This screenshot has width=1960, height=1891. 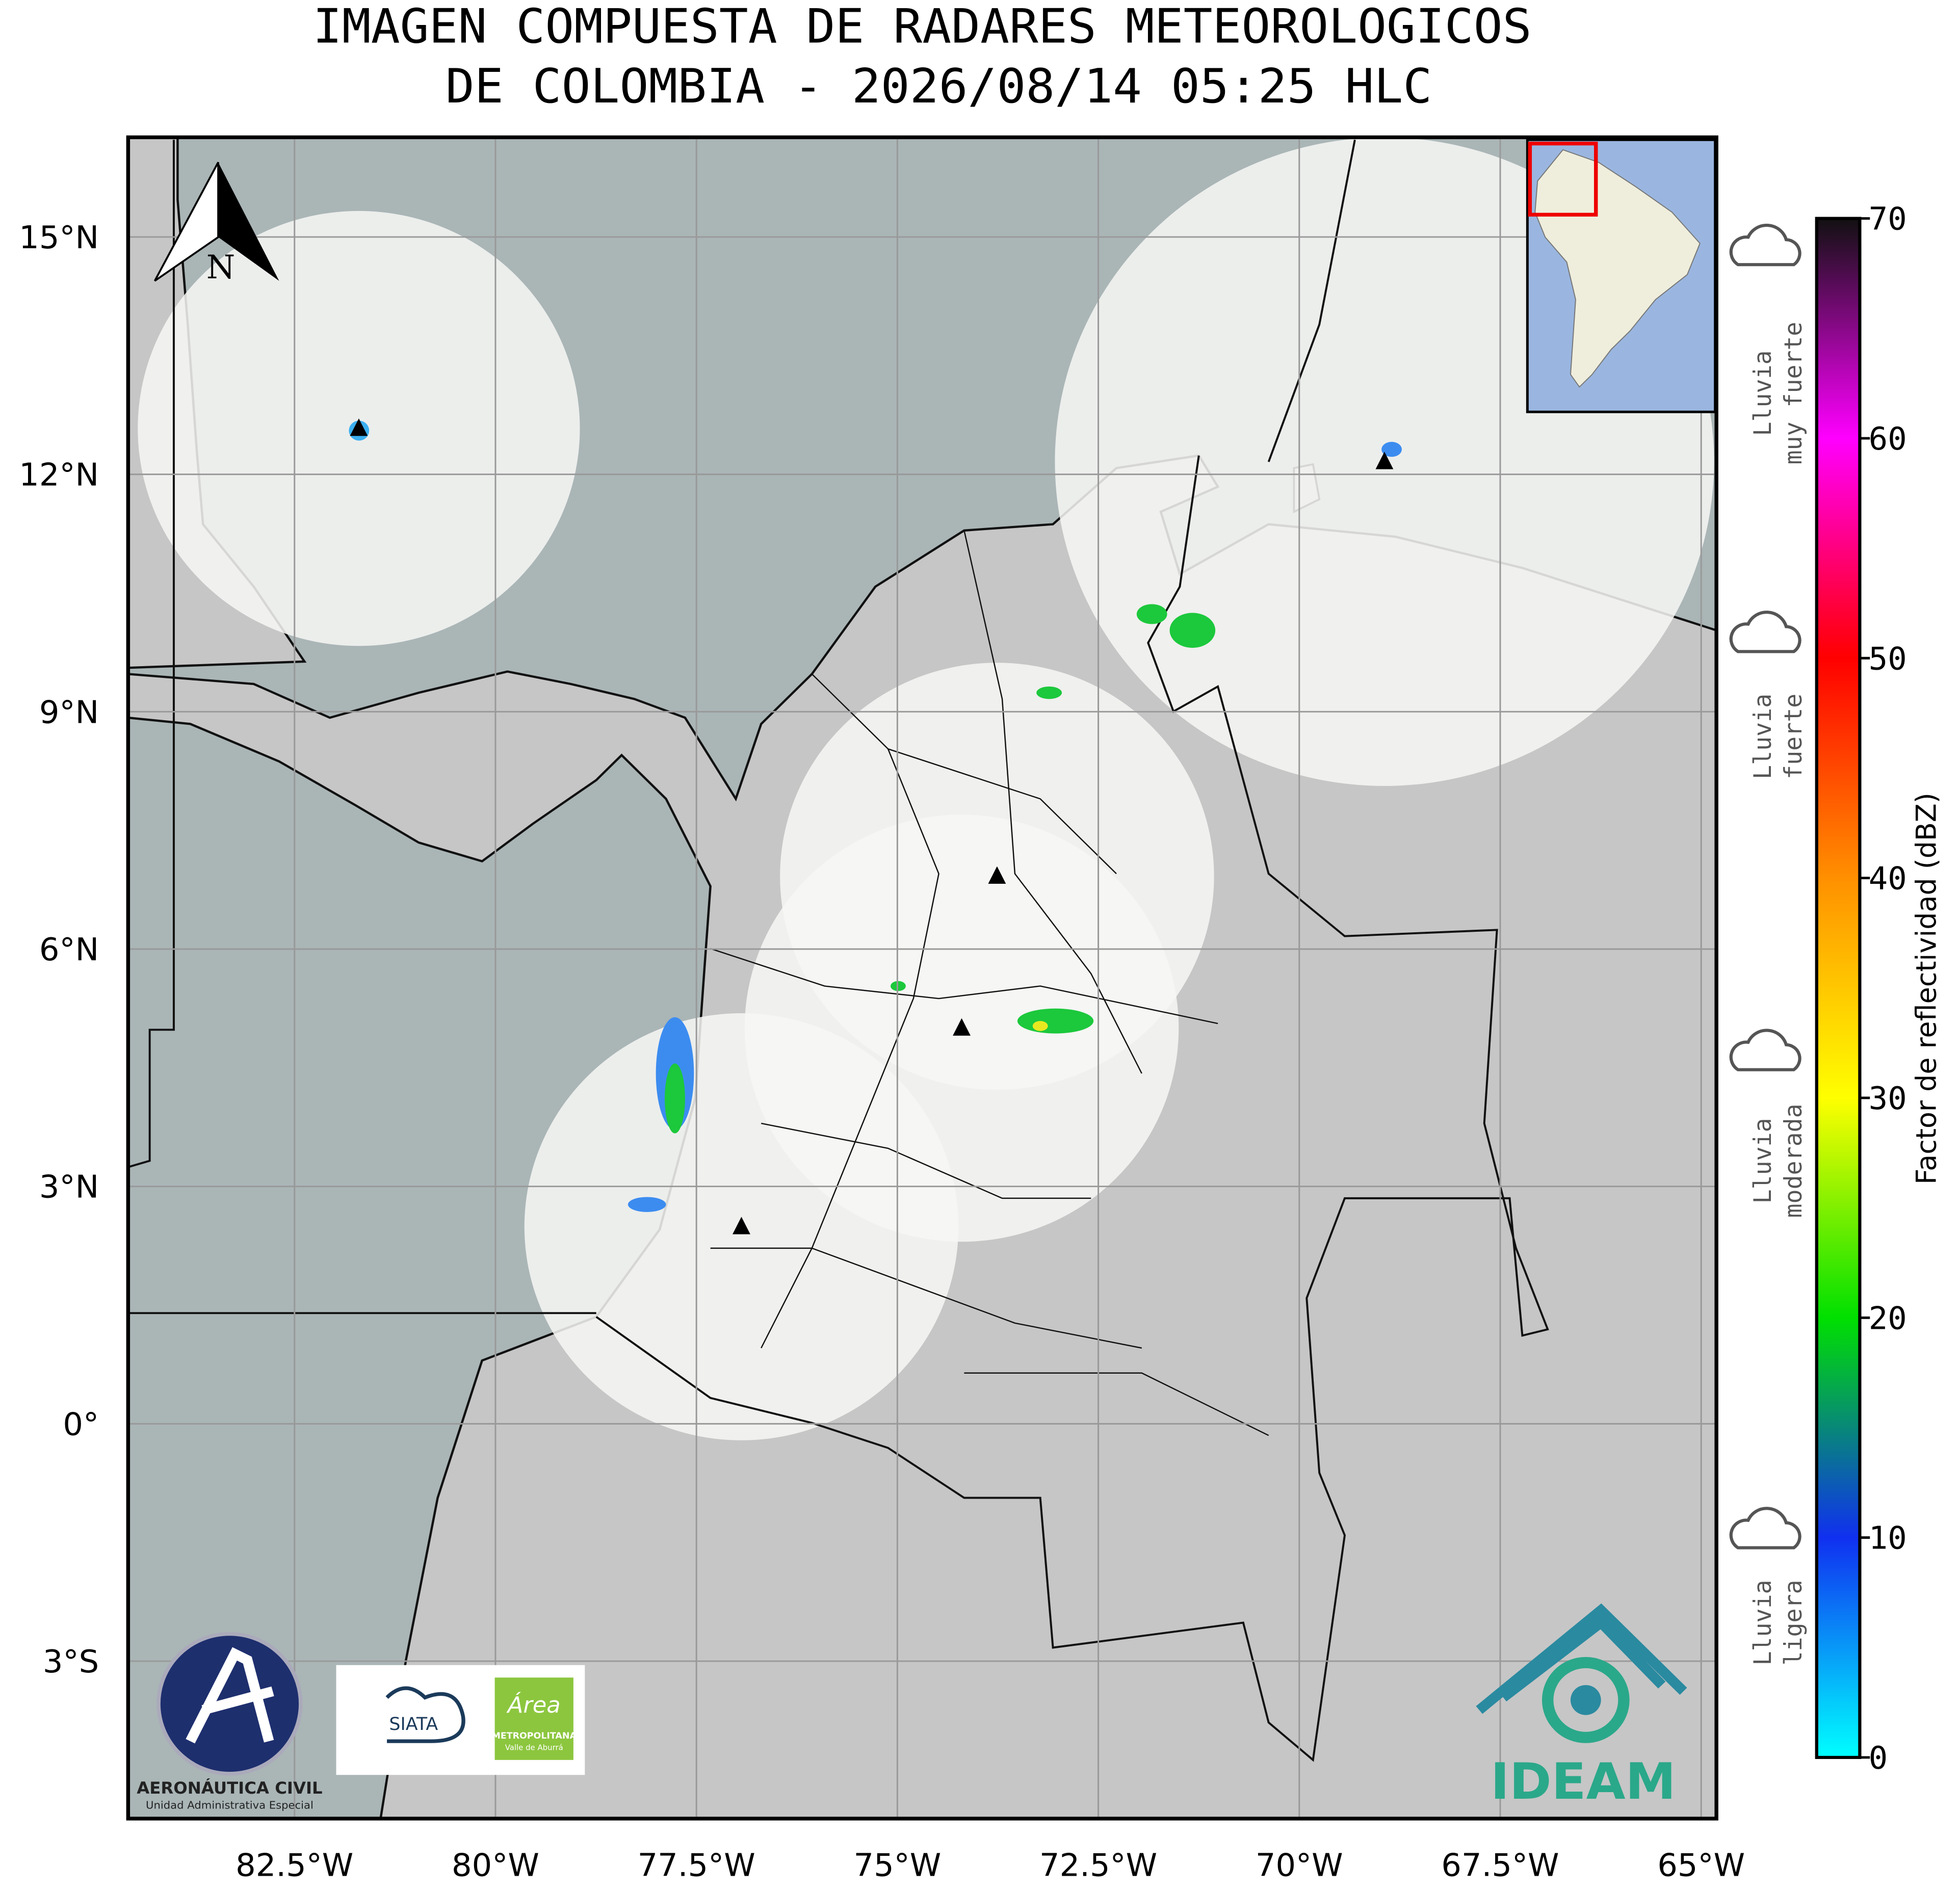 I want to click on y-tick-label: 15°N, so click(x=59, y=237).